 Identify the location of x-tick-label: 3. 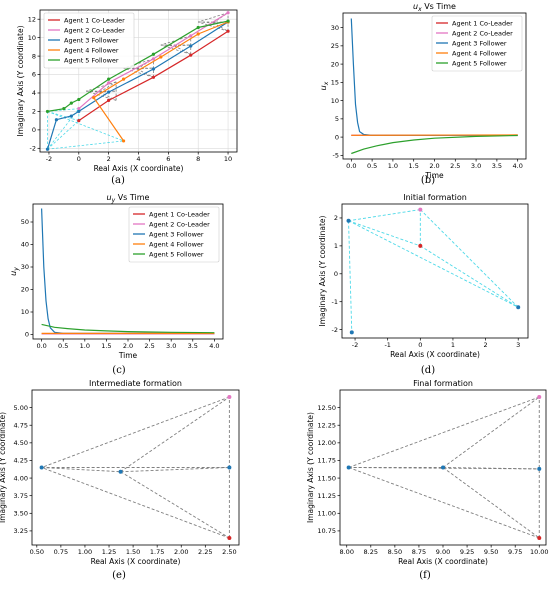
(518, 345).